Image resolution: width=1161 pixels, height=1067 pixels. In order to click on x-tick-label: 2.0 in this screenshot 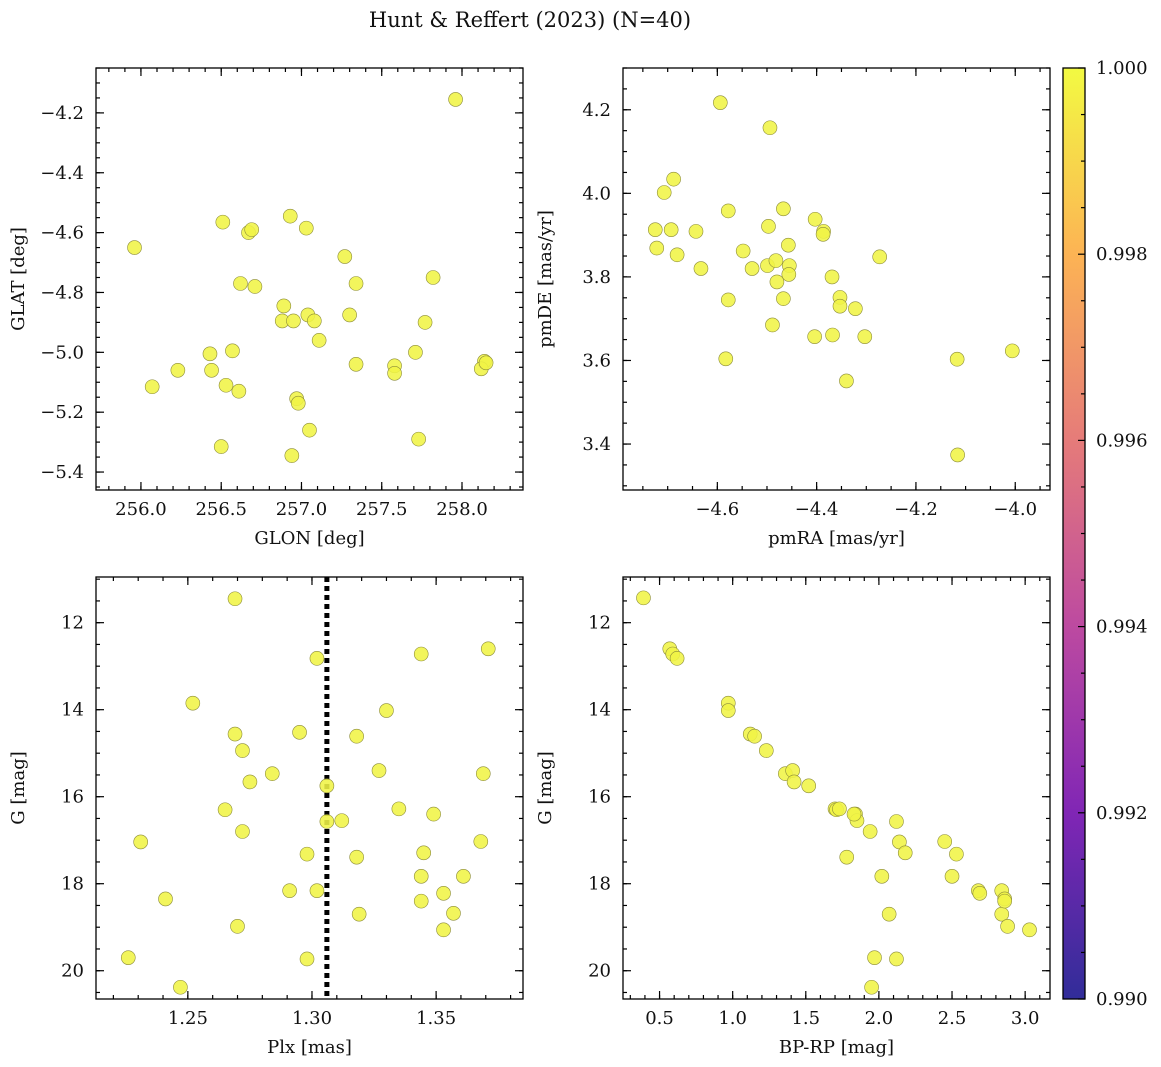, I will do `click(879, 1018)`.